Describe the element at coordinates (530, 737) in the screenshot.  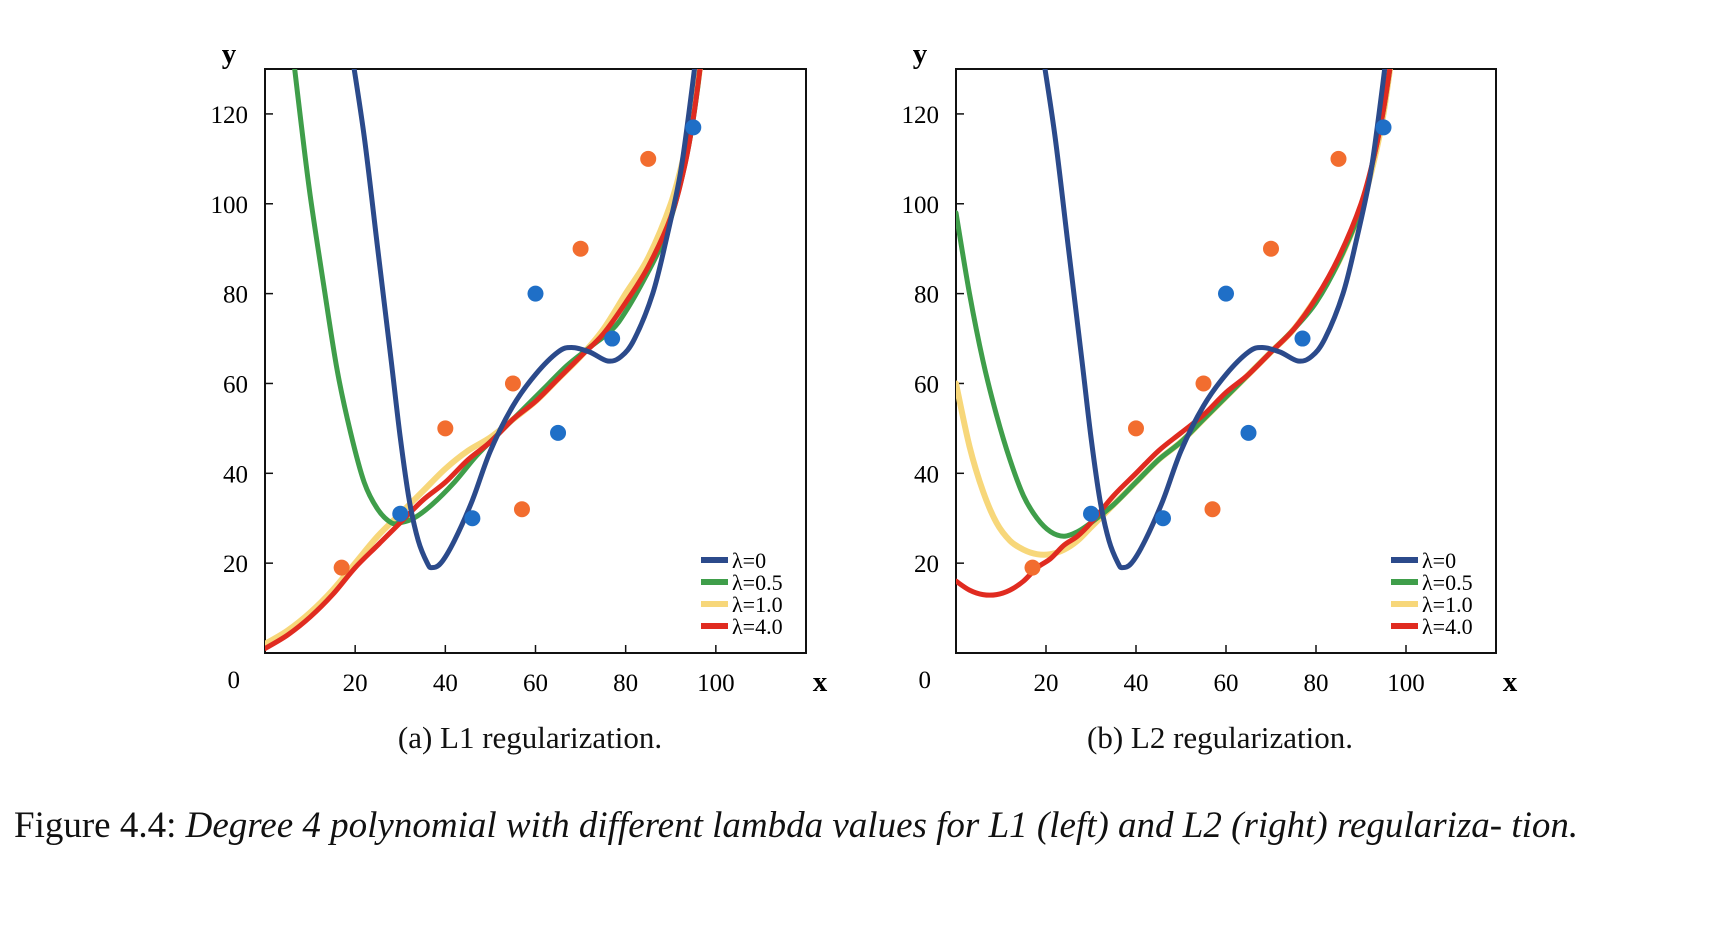
I see `panel-caption-l1: (a) L1 regularization.` at that location.